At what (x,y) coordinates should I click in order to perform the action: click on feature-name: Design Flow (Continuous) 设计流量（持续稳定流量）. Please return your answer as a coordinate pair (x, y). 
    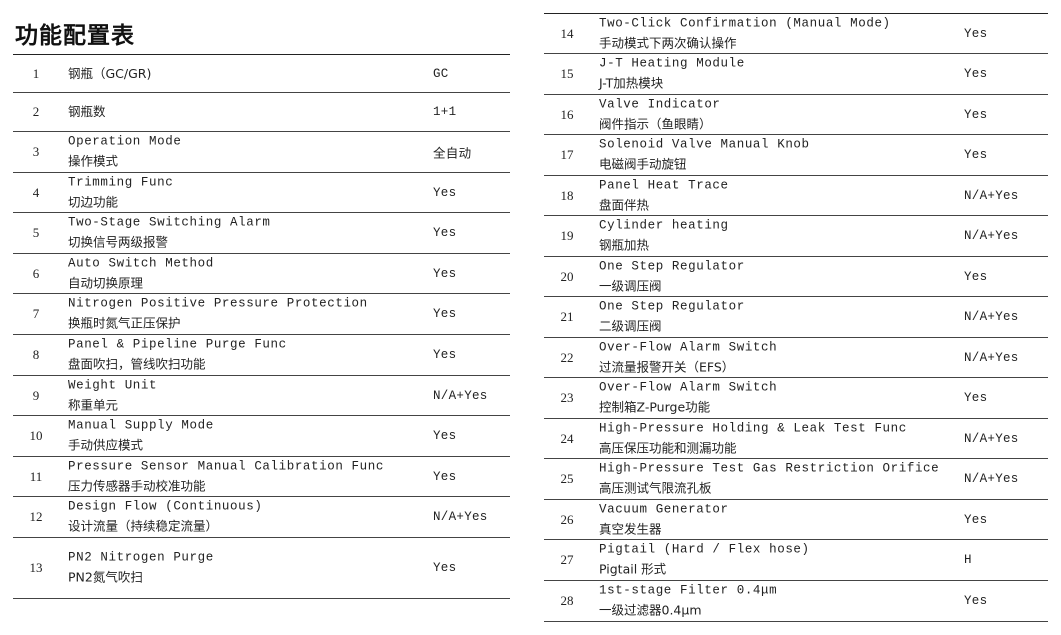
    Looking at the image, I should click on (165, 517).